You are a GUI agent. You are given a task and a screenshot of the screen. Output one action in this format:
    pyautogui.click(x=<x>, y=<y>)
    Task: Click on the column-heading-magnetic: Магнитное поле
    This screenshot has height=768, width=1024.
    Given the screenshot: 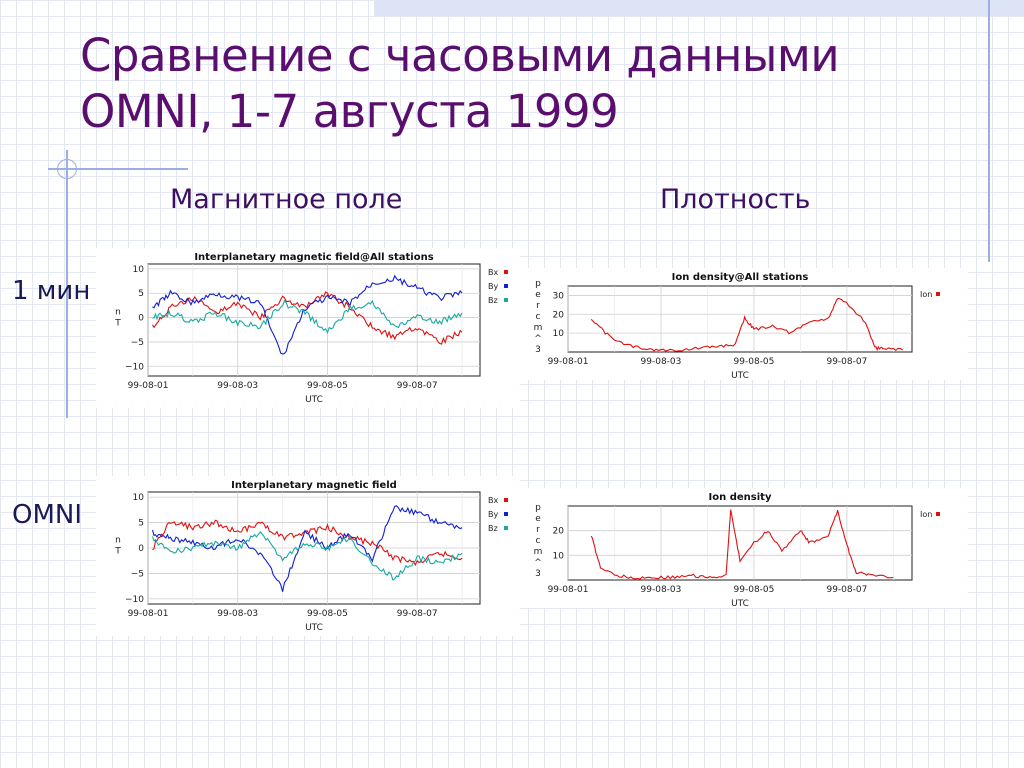 What is the action you would take?
    pyautogui.click(x=286, y=199)
    